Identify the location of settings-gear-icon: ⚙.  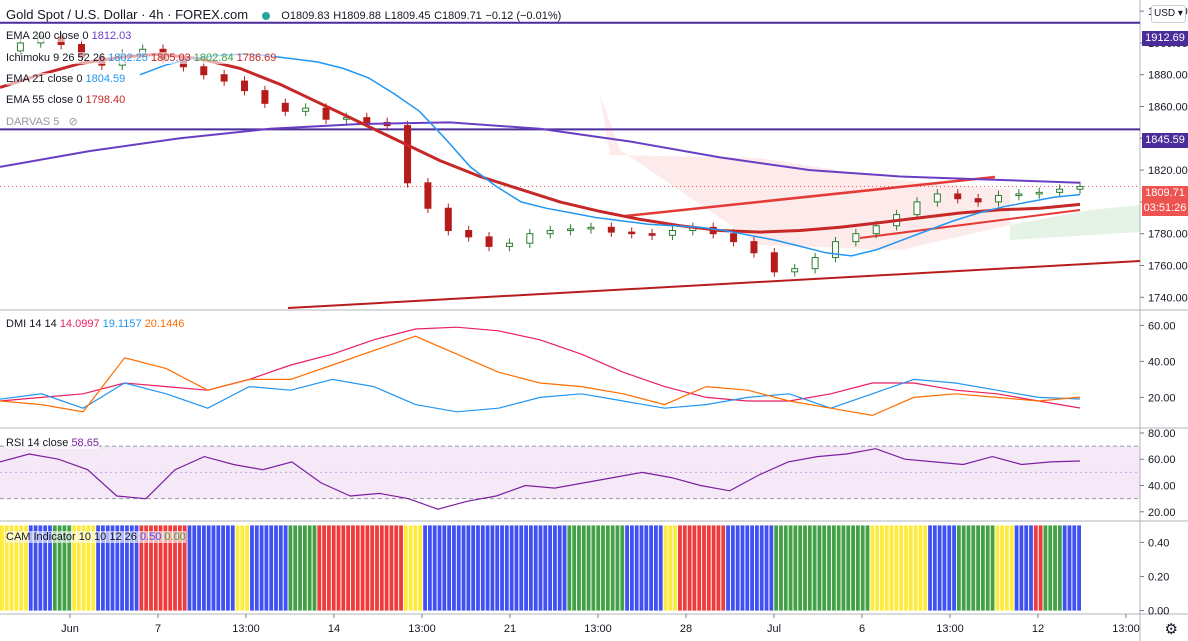
(1171, 629).